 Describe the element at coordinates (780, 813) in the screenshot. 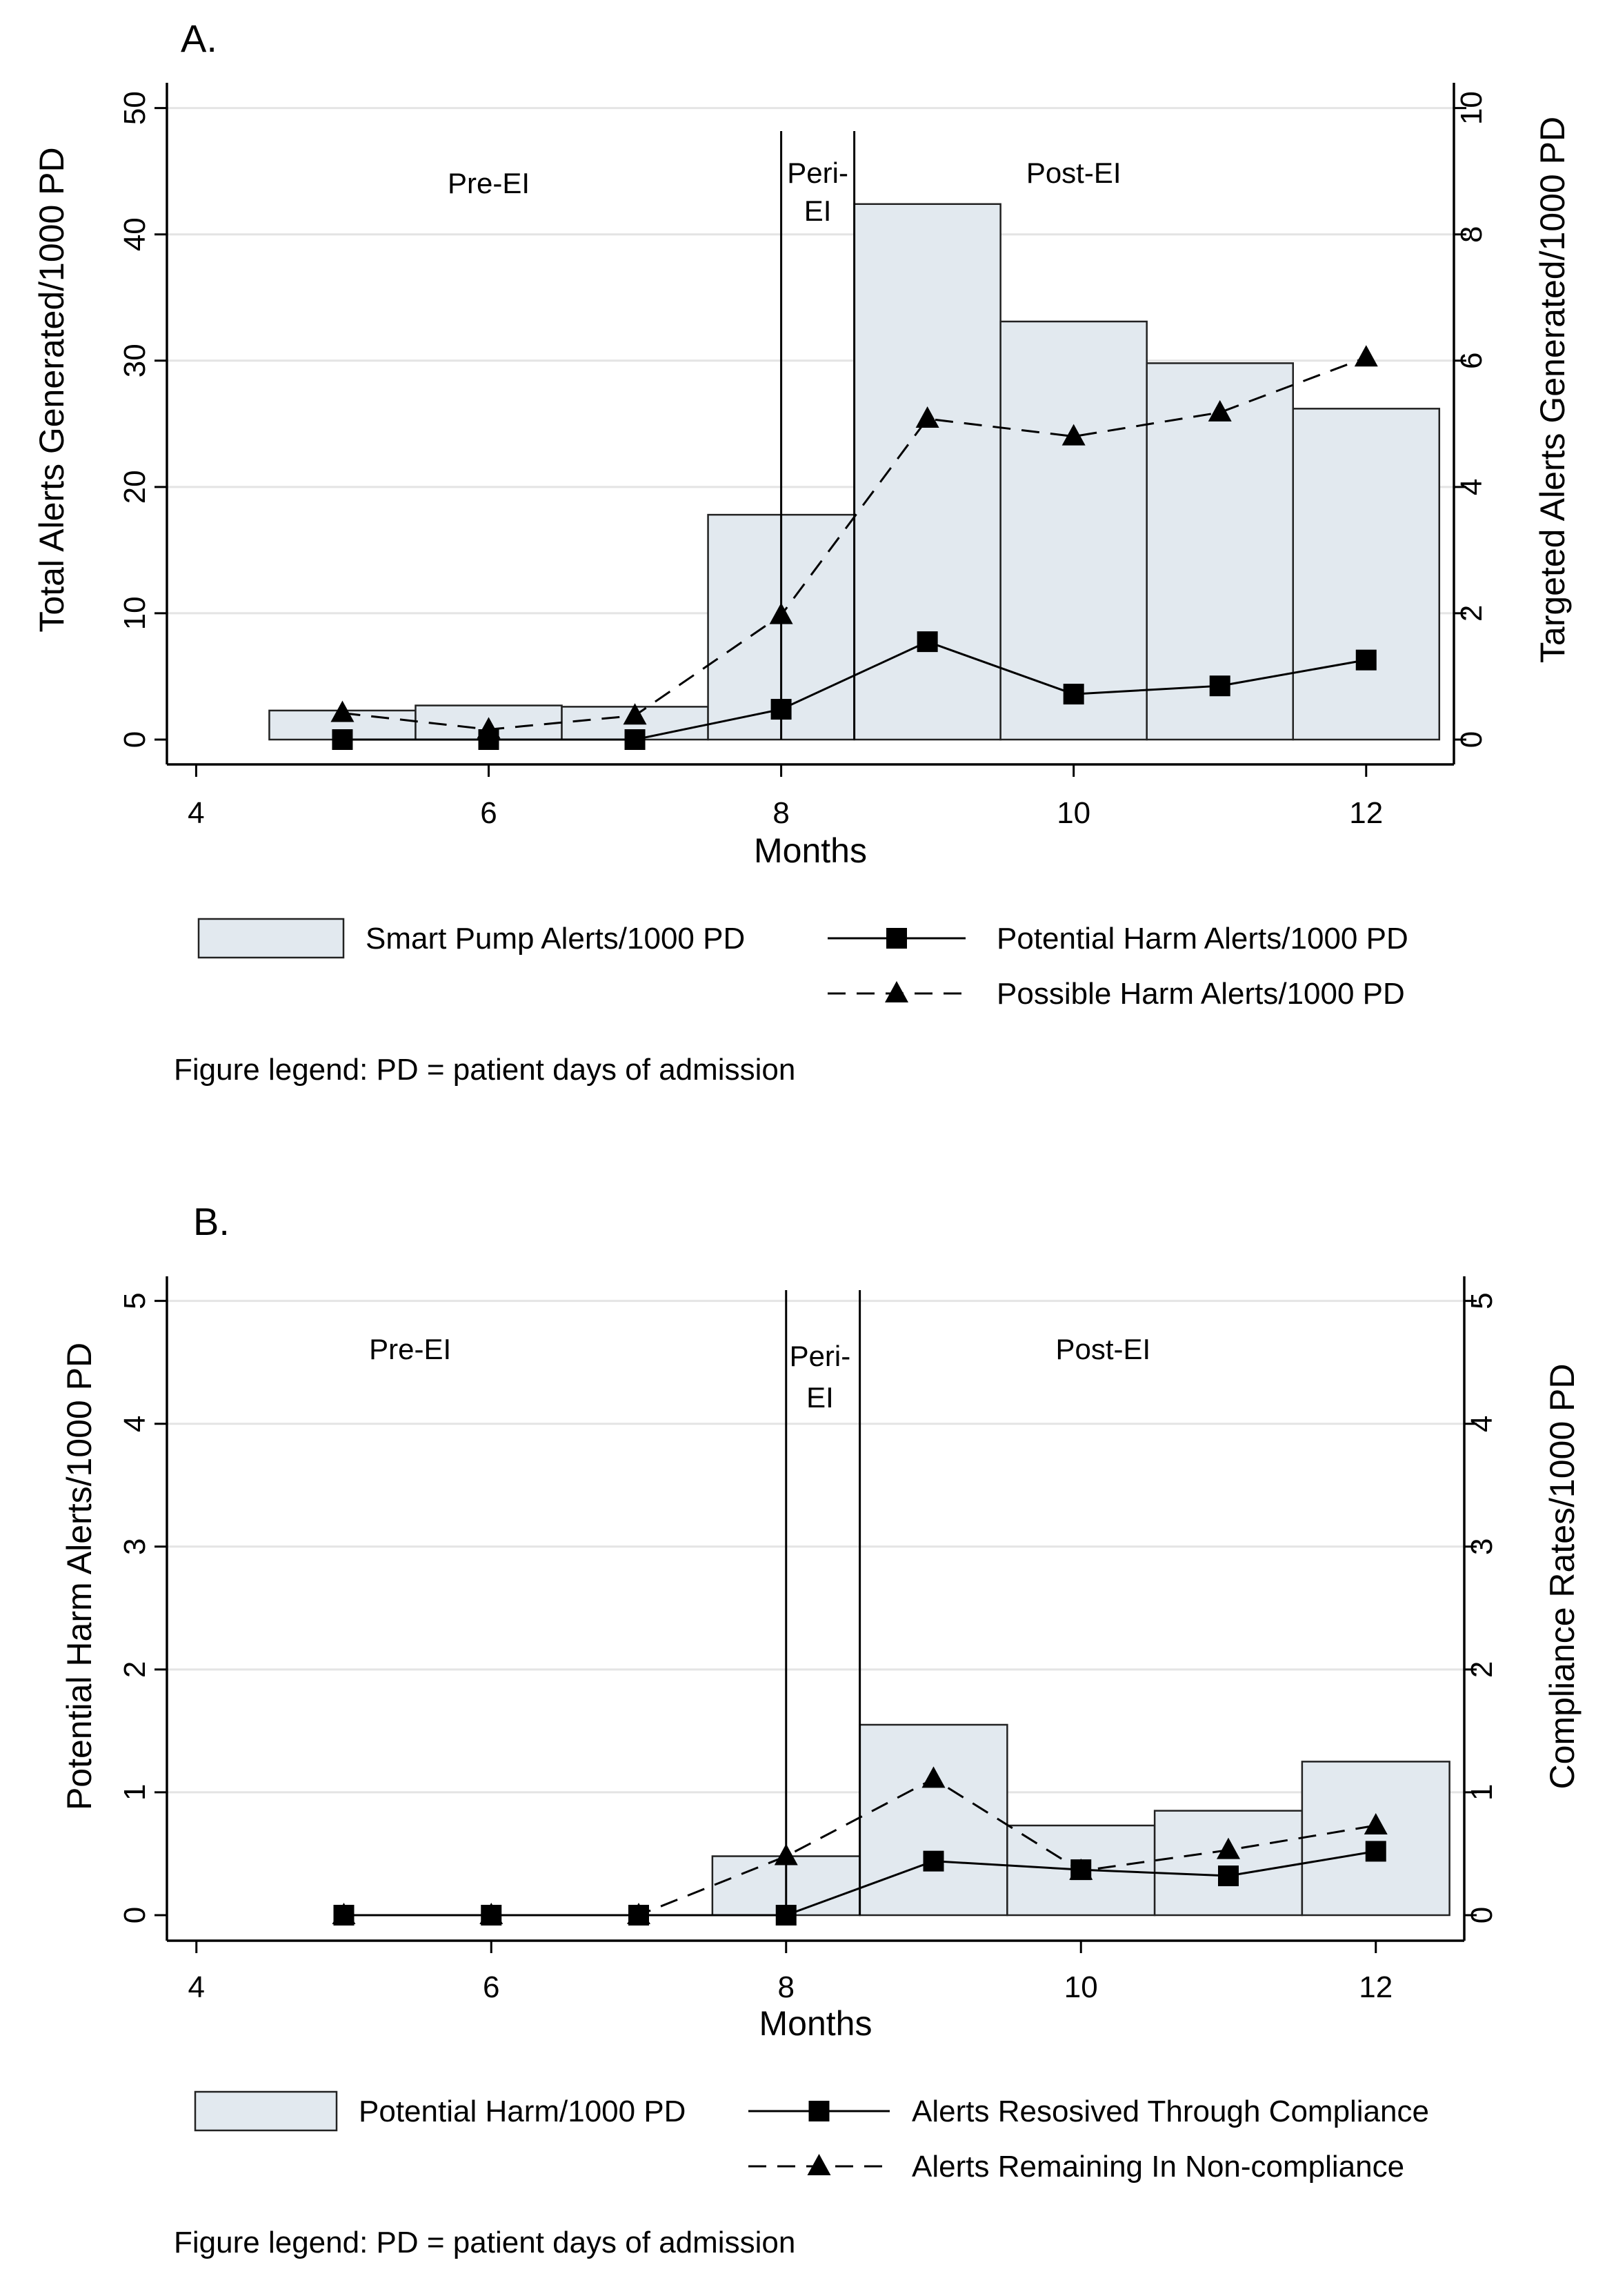

I see `x-tick-label: 8` at that location.